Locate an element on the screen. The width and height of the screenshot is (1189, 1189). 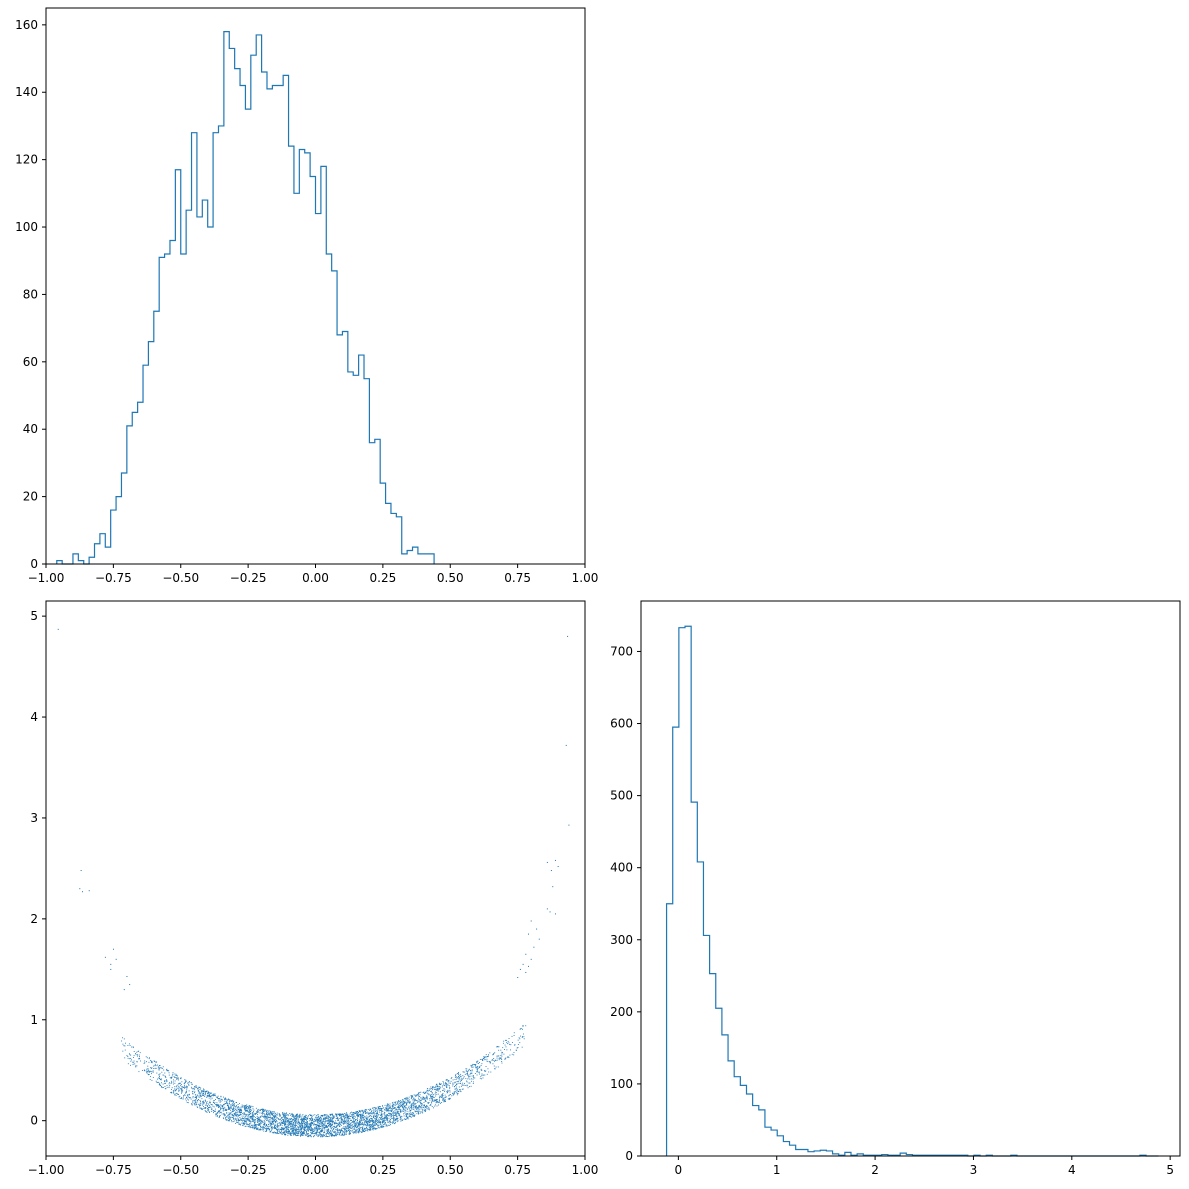
x-tick-label: 0.25 is located at coordinates (383, 1170).